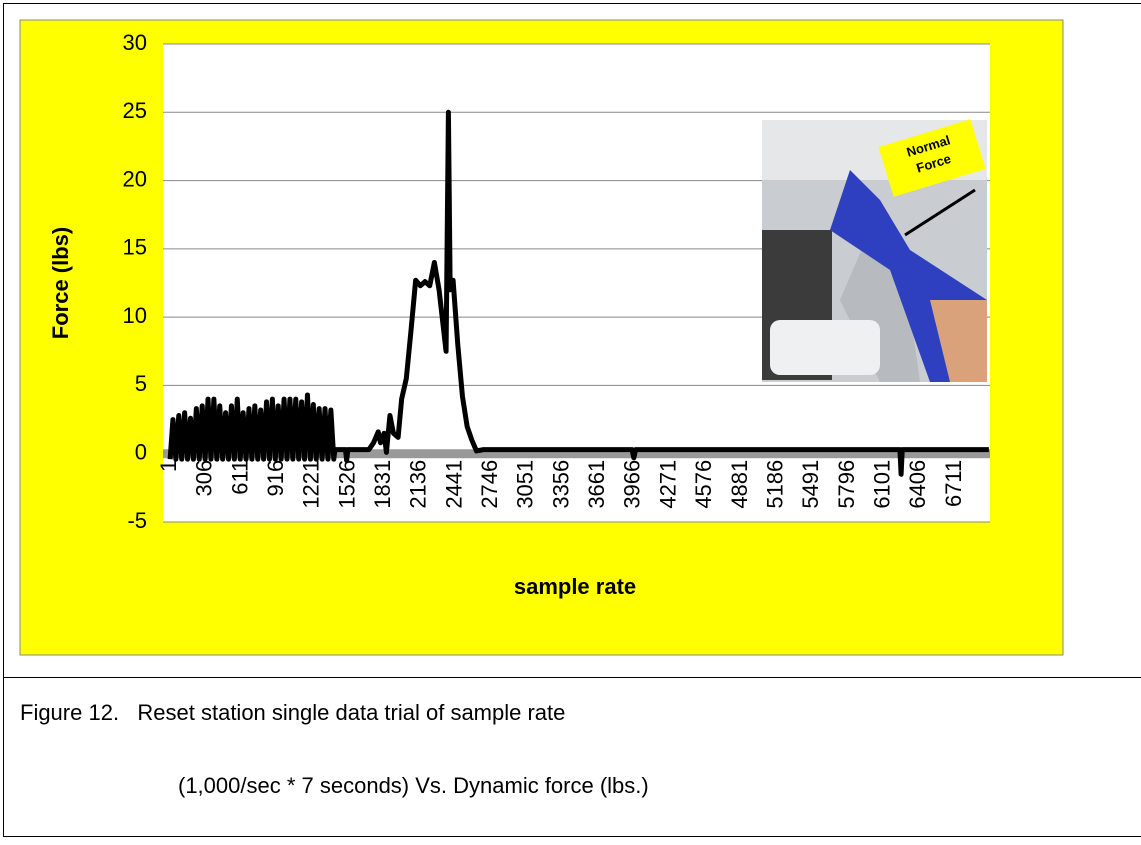 The width and height of the screenshot is (1141, 845). I want to click on x-tick-label: 1831, so click(382, 484).